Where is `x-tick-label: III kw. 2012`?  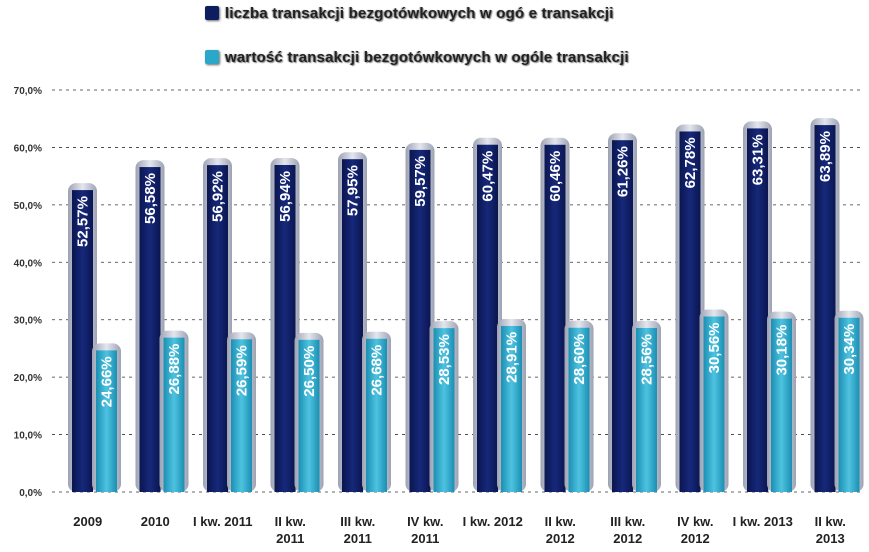 x-tick-label: III kw. 2012 is located at coordinates (627, 530).